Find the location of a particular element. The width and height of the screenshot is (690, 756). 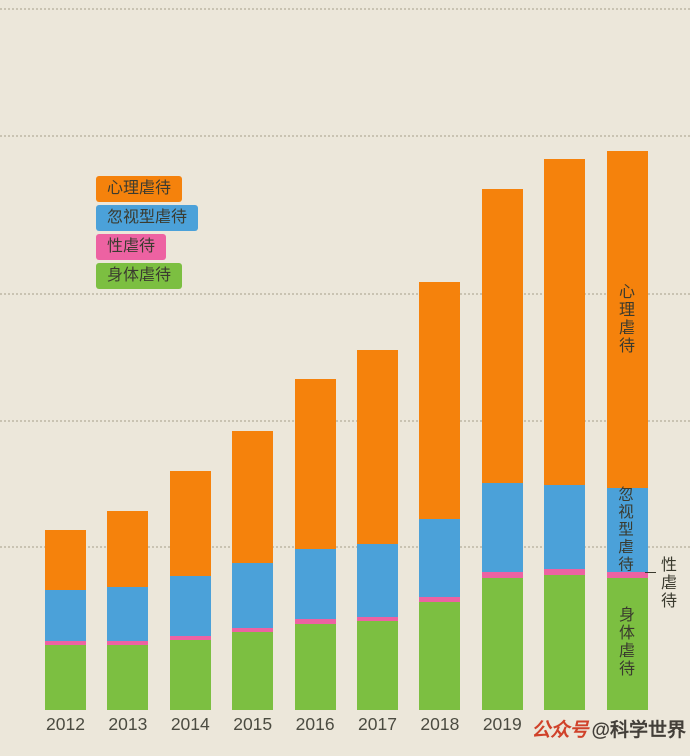

bar-2012 is located at coordinates (65, 620).